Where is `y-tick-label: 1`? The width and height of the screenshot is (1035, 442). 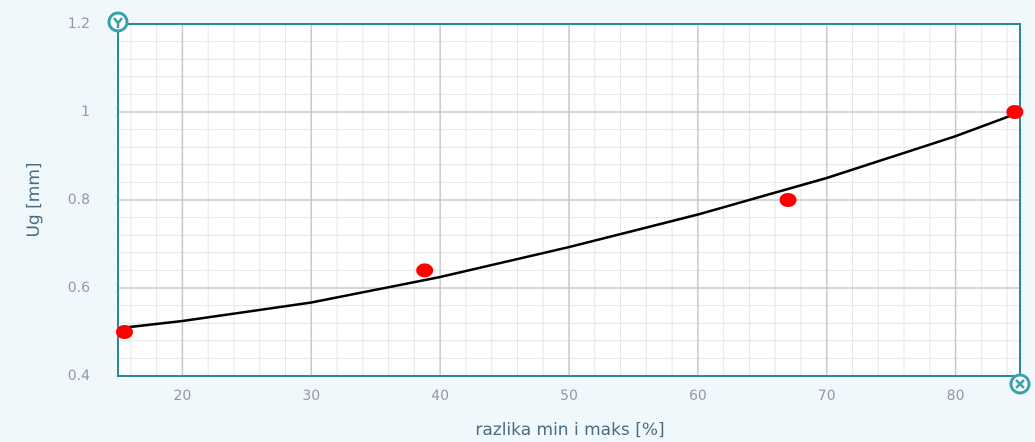
y-tick-label: 1 is located at coordinates (85, 112).